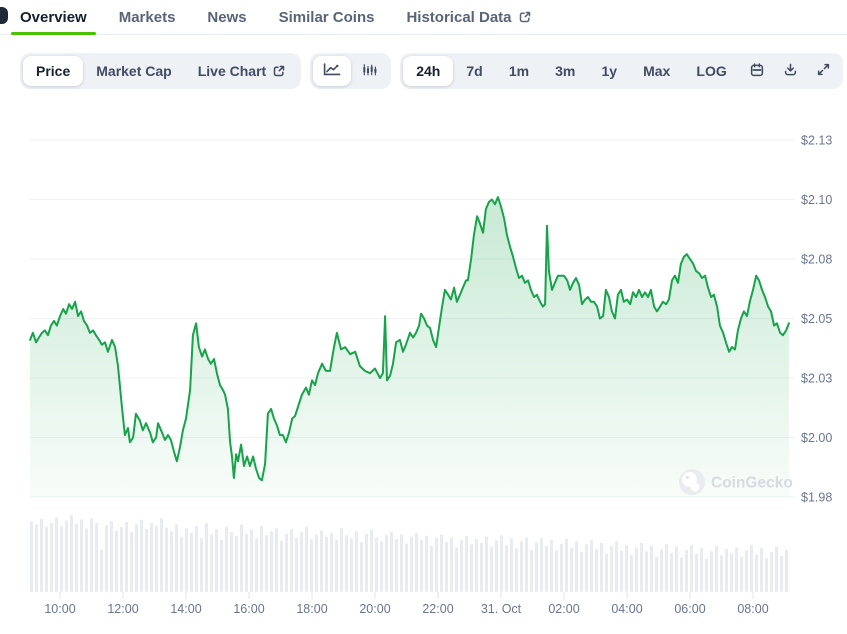 The width and height of the screenshot is (847, 634). I want to click on tab-label: Overview, so click(53, 17).